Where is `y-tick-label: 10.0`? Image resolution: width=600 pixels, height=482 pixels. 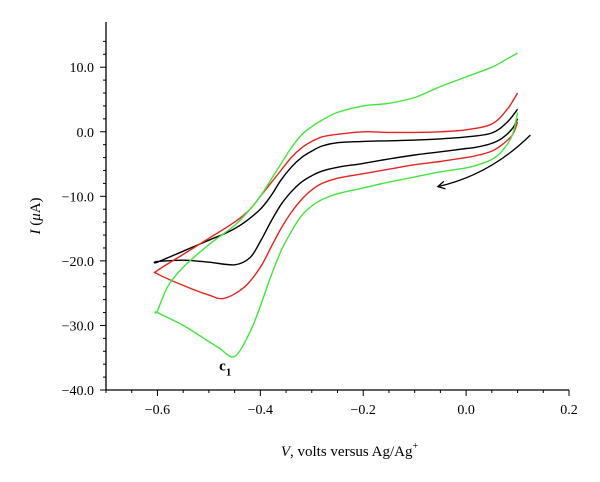
y-tick-label: 10.0 is located at coordinates (82, 68).